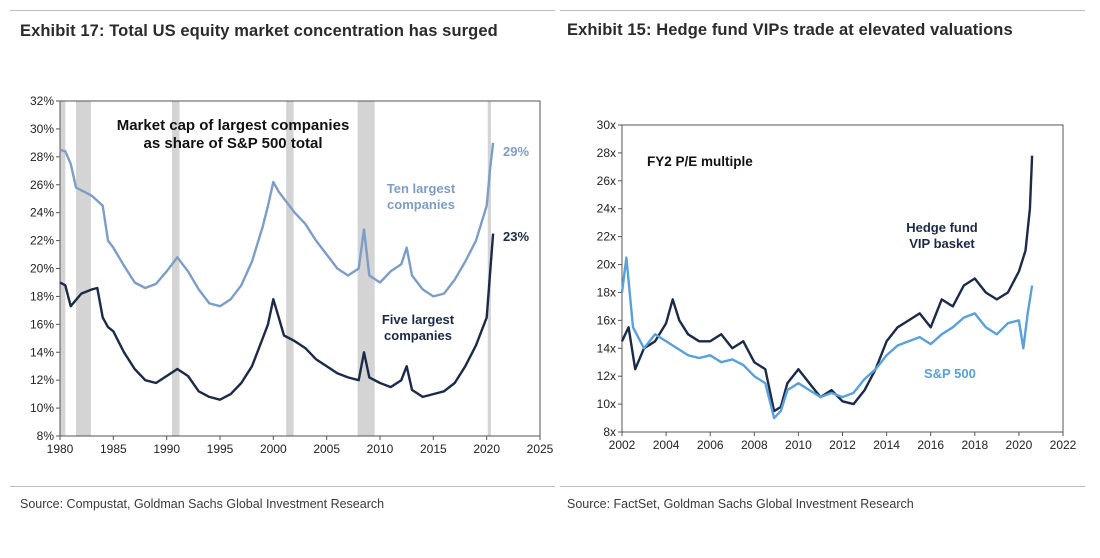  I want to click on x-tick-label: 2004, so click(666, 445).